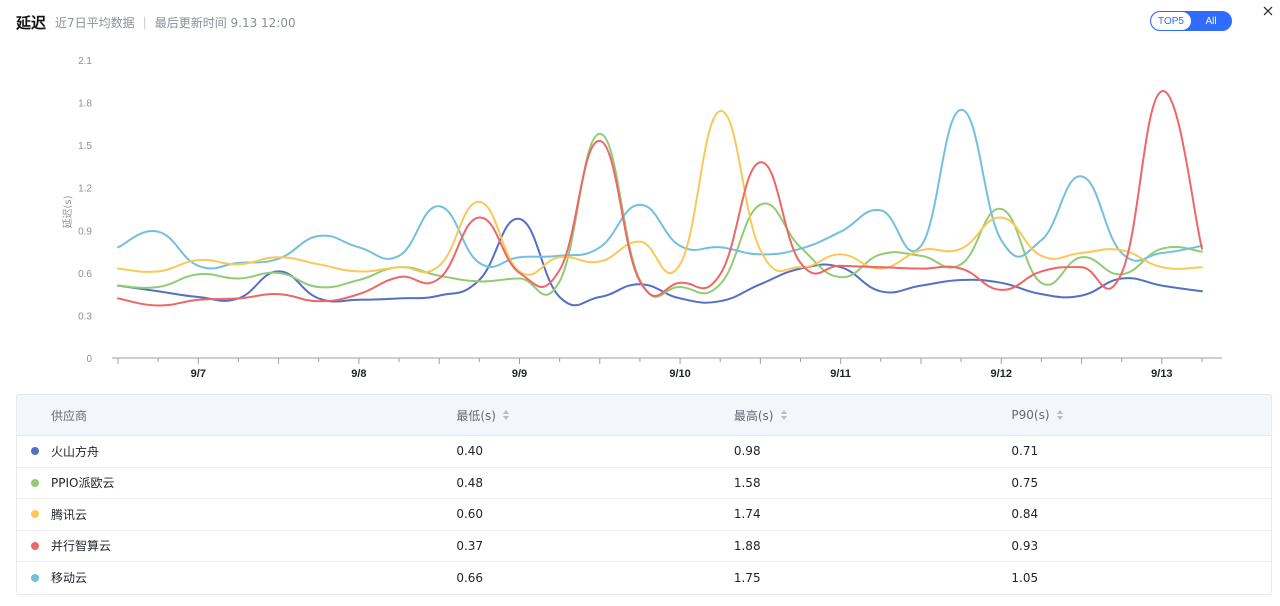 Image resolution: width=1280 pixels, height=606 pixels. Describe the element at coordinates (644, 546) in the screenshot. I see `table-row: 并行智算云 0.37 1.88 0.93` at that location.